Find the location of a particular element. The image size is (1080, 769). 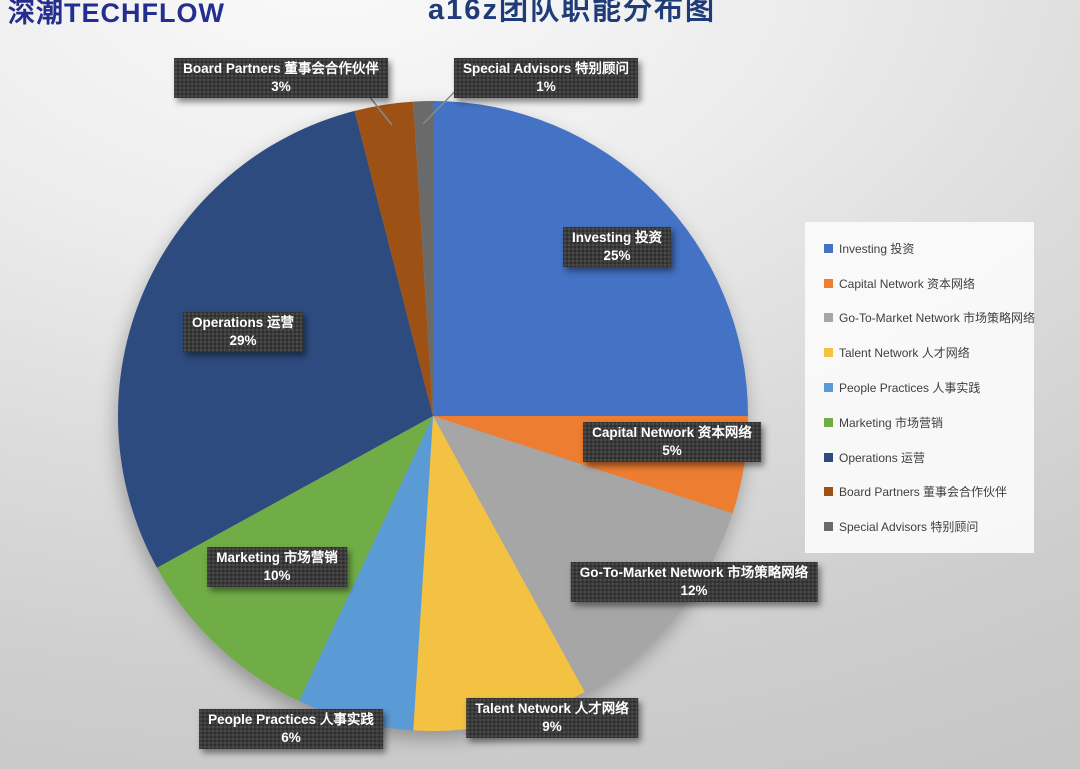

legend-label: Capital Network 资本网络 is located at coordinates (907, 283).